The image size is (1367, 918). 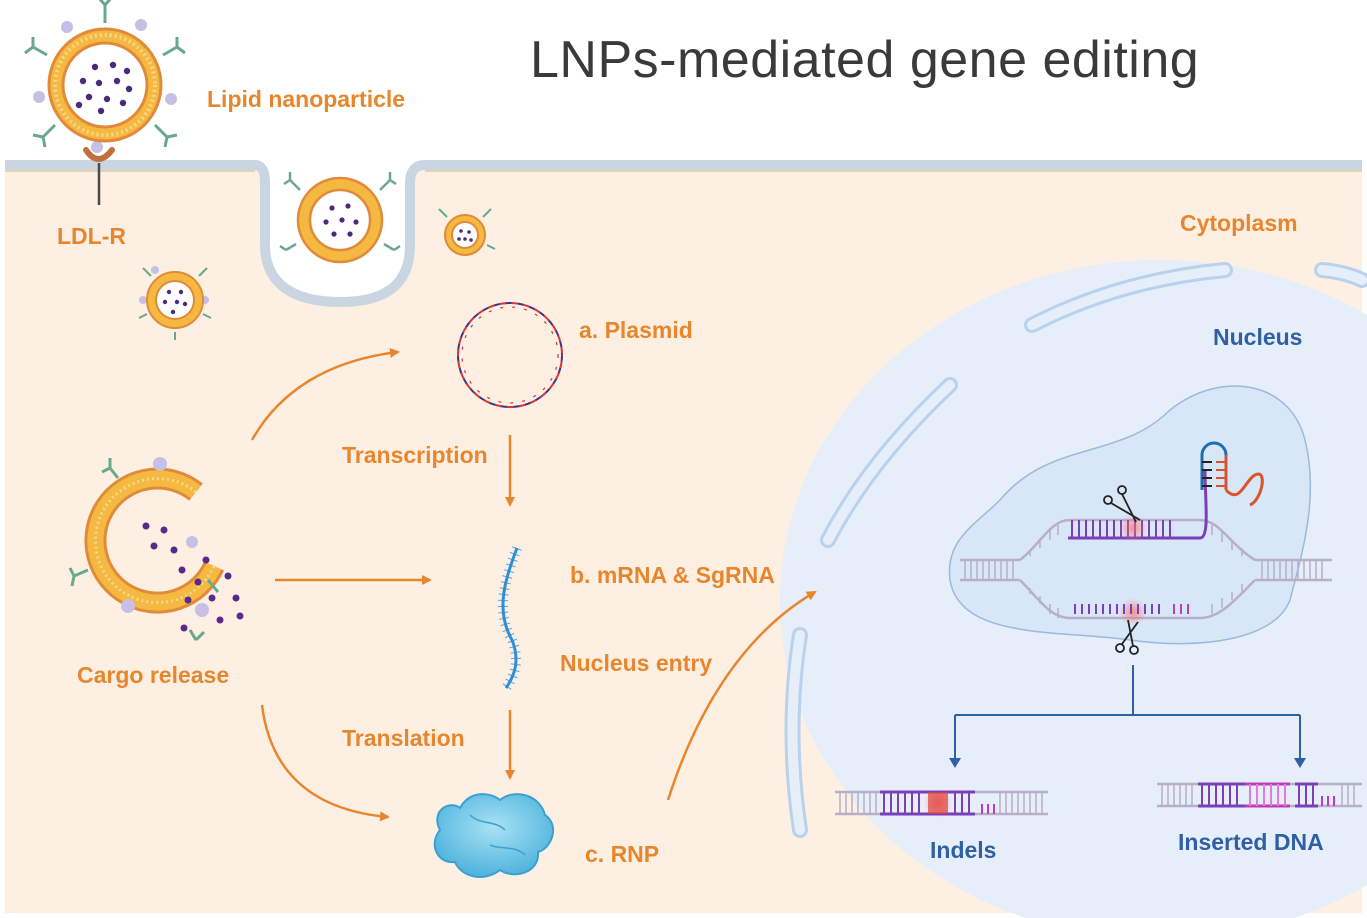 What do you see at coordinates (156, 549) in the screenshot?
I see `cargo-release-lnp` at bounding box center [156, 549].